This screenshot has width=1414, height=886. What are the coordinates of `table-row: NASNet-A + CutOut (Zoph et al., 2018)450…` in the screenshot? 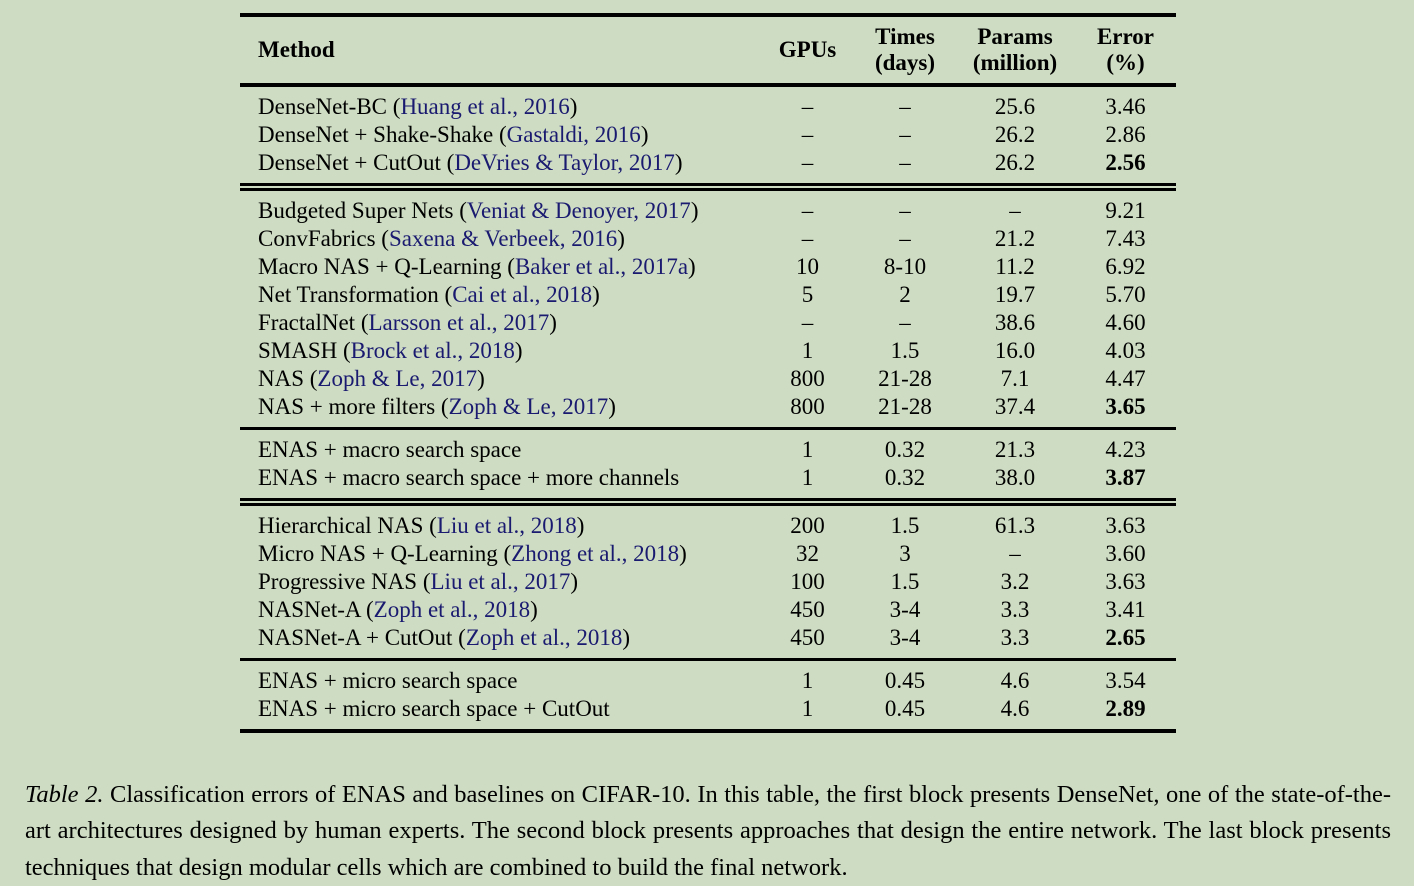 It's located at (708, 642).